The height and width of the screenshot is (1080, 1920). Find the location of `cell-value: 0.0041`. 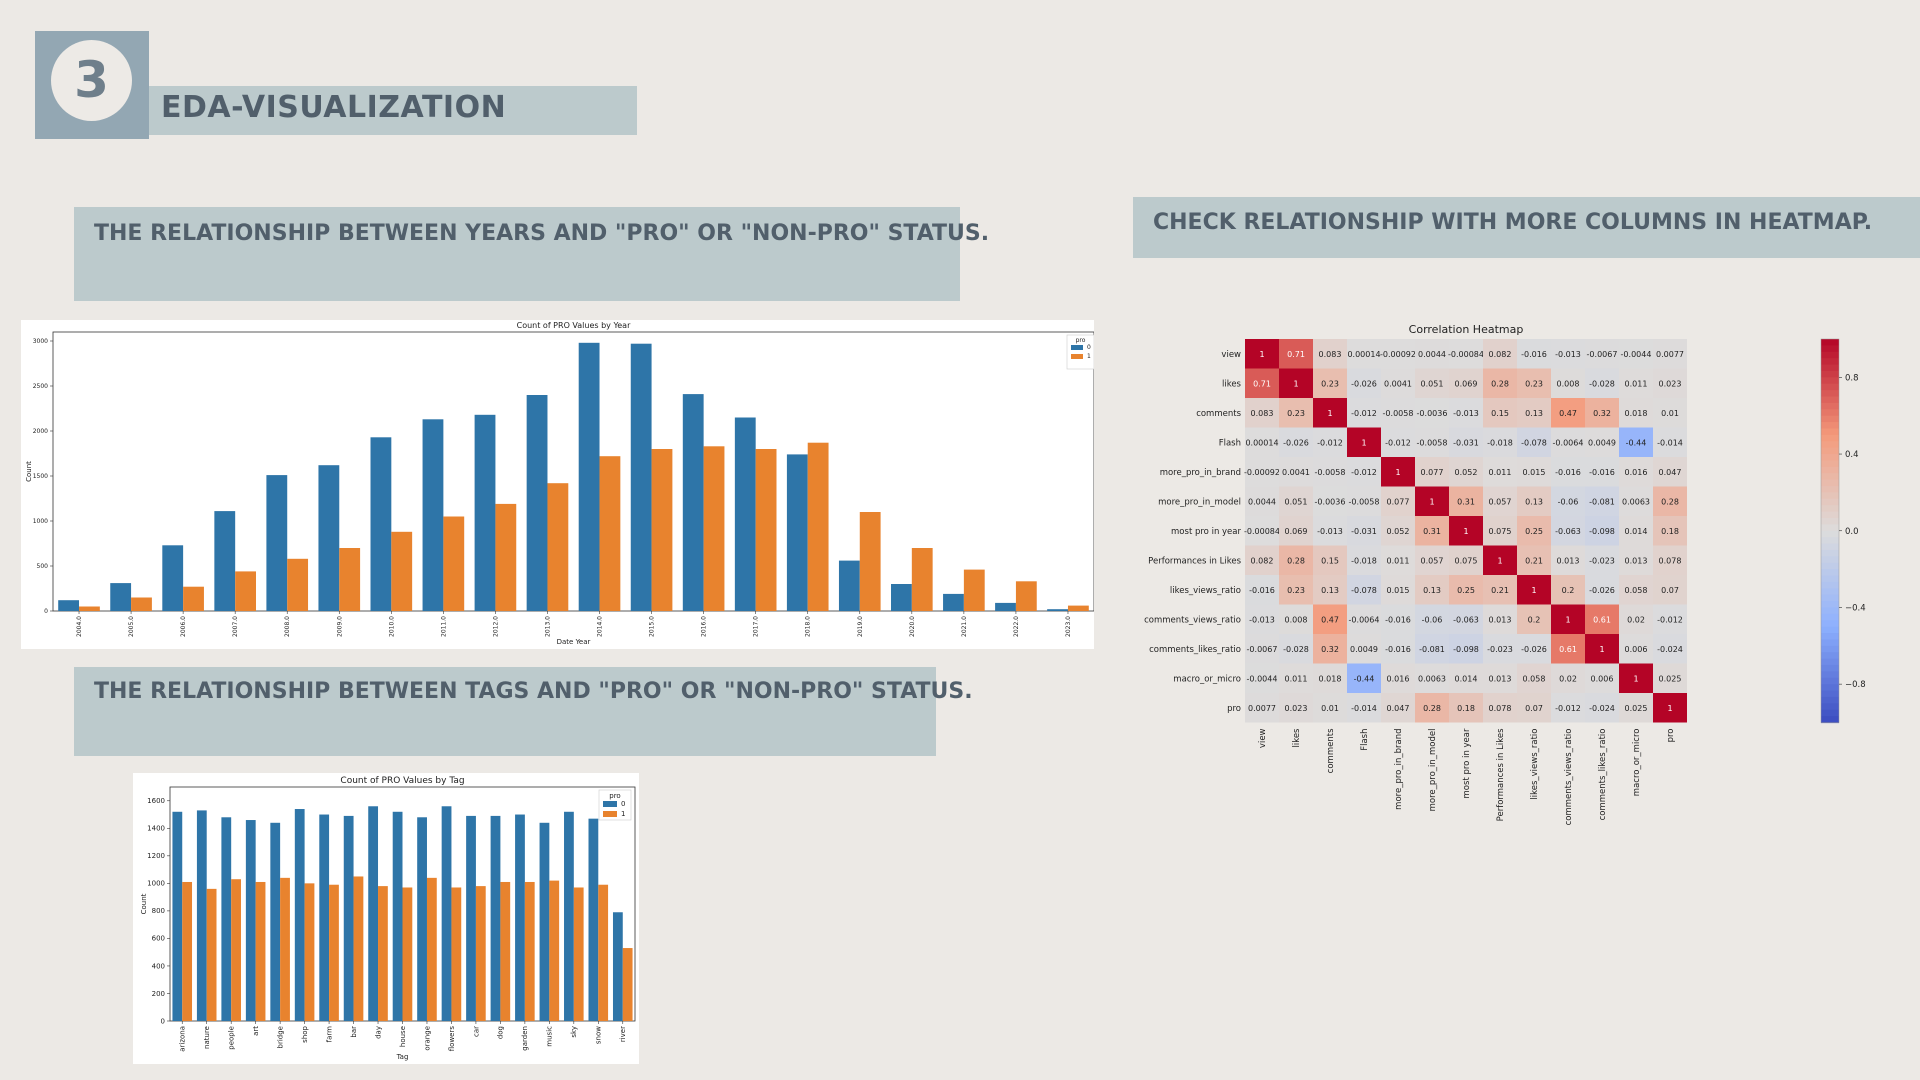

cell-value: 0.0041 is located at coordinates (1398, 383).